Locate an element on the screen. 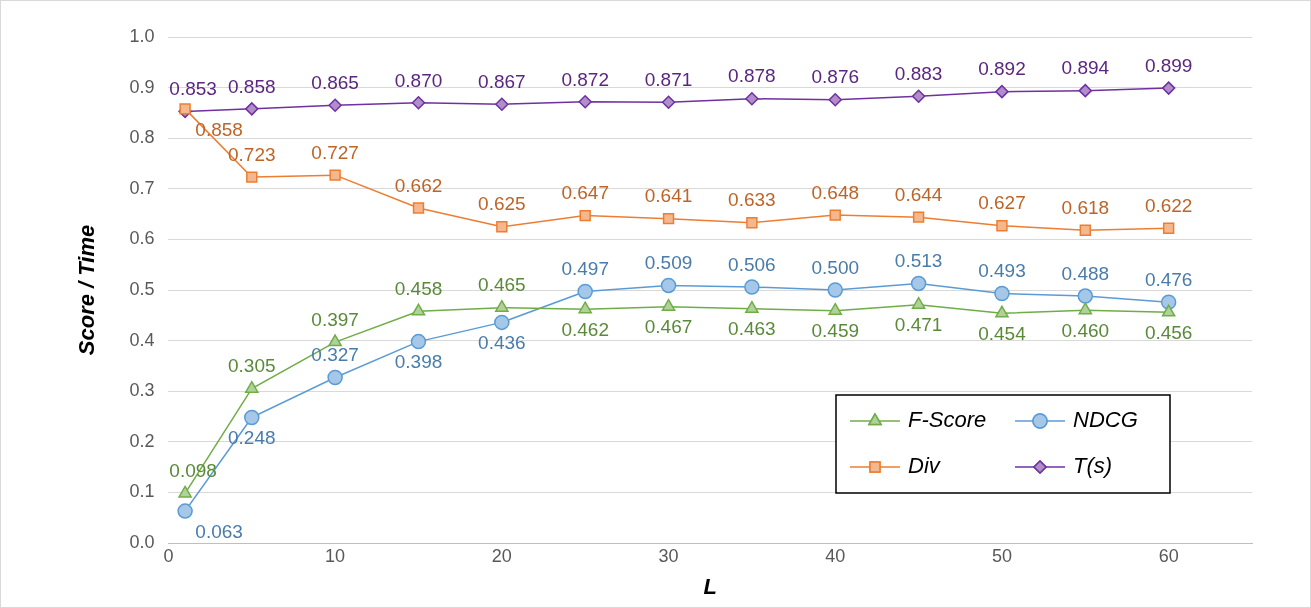 This screenshot has width=1311, height=608. x-tick-label: 30 is located at coordinates (668, 555).